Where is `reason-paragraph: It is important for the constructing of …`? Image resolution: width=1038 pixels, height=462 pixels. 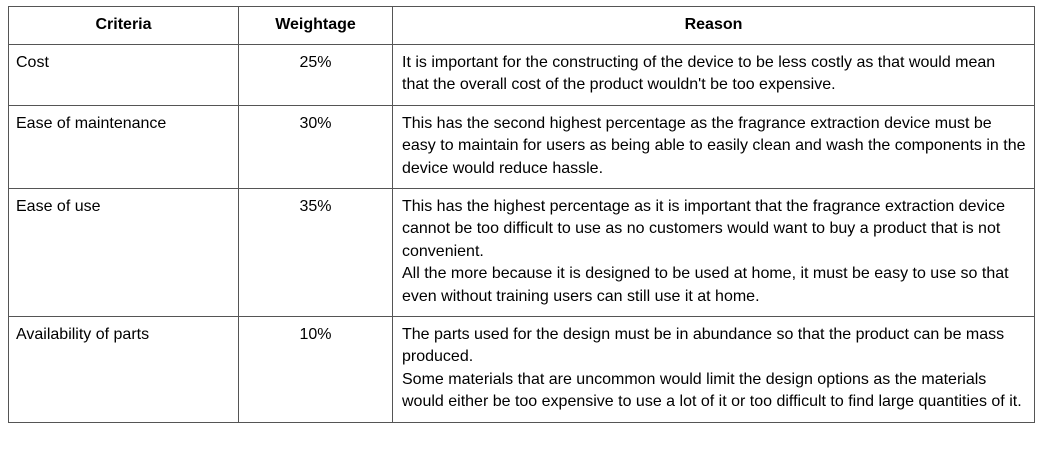 reason-paragraph: It is important for the constructing of … is located at coordinates (699, 74).